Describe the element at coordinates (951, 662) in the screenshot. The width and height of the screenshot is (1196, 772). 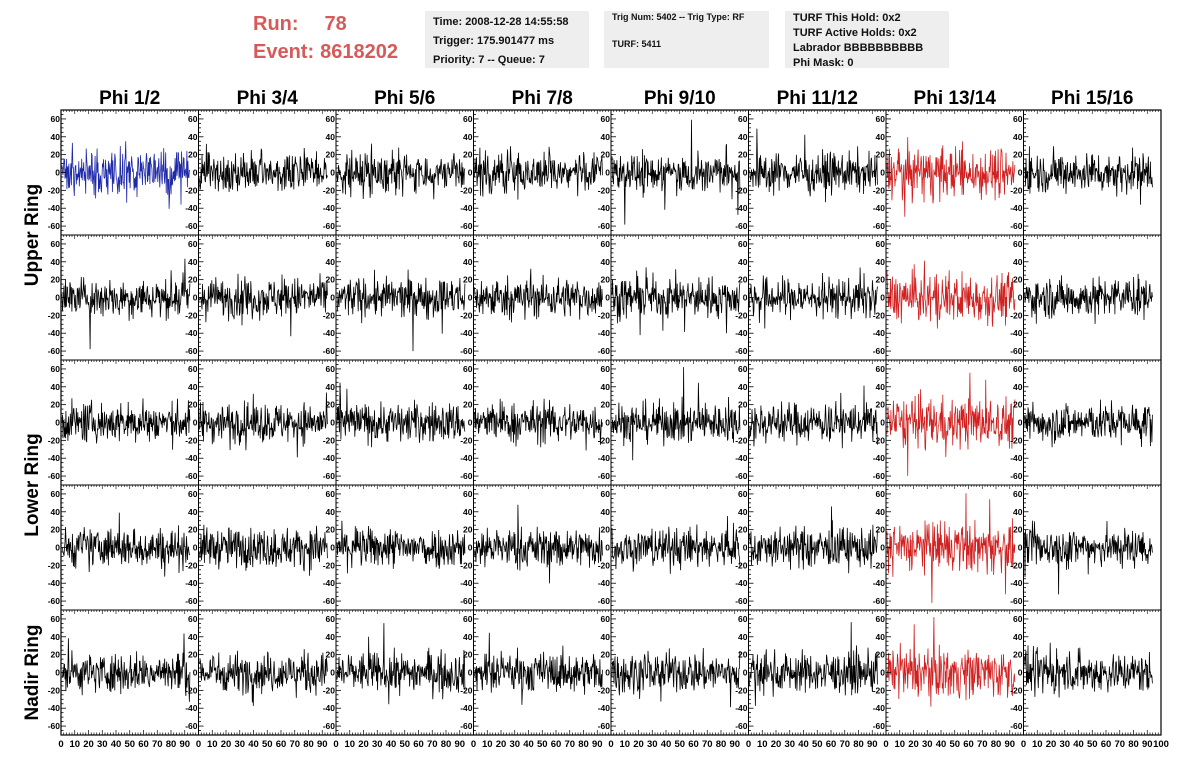
I see `waveform-trace-r5-c7` at that location.